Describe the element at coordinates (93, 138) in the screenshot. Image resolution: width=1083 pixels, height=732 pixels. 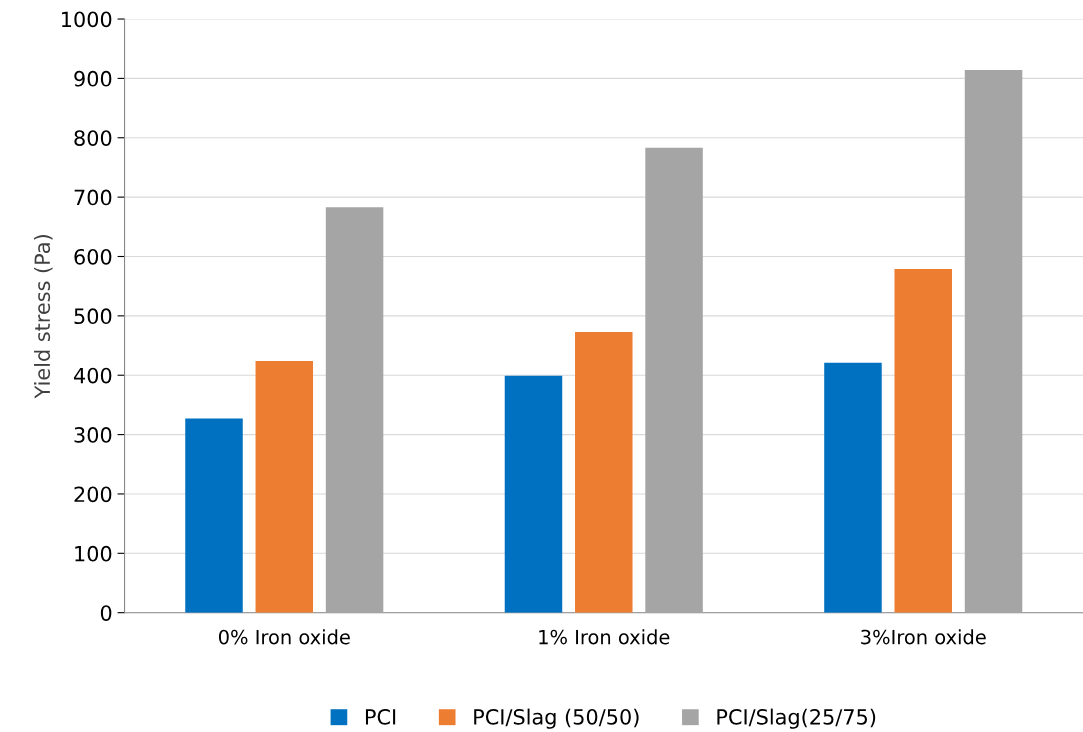
I see `y-tick-label: 800` at that location.